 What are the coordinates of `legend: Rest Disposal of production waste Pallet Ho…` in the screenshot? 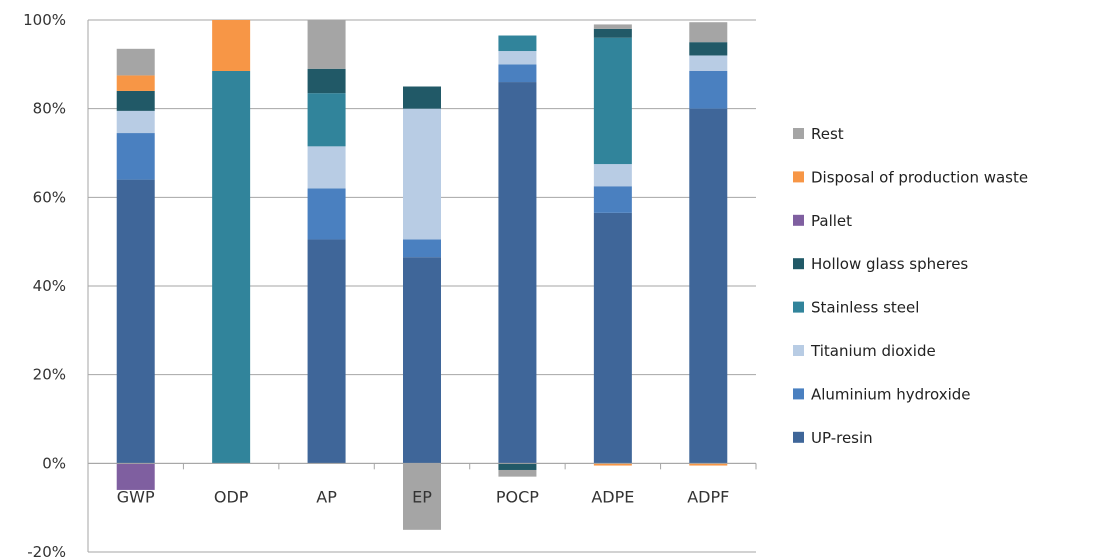 It's located at (910, 286).